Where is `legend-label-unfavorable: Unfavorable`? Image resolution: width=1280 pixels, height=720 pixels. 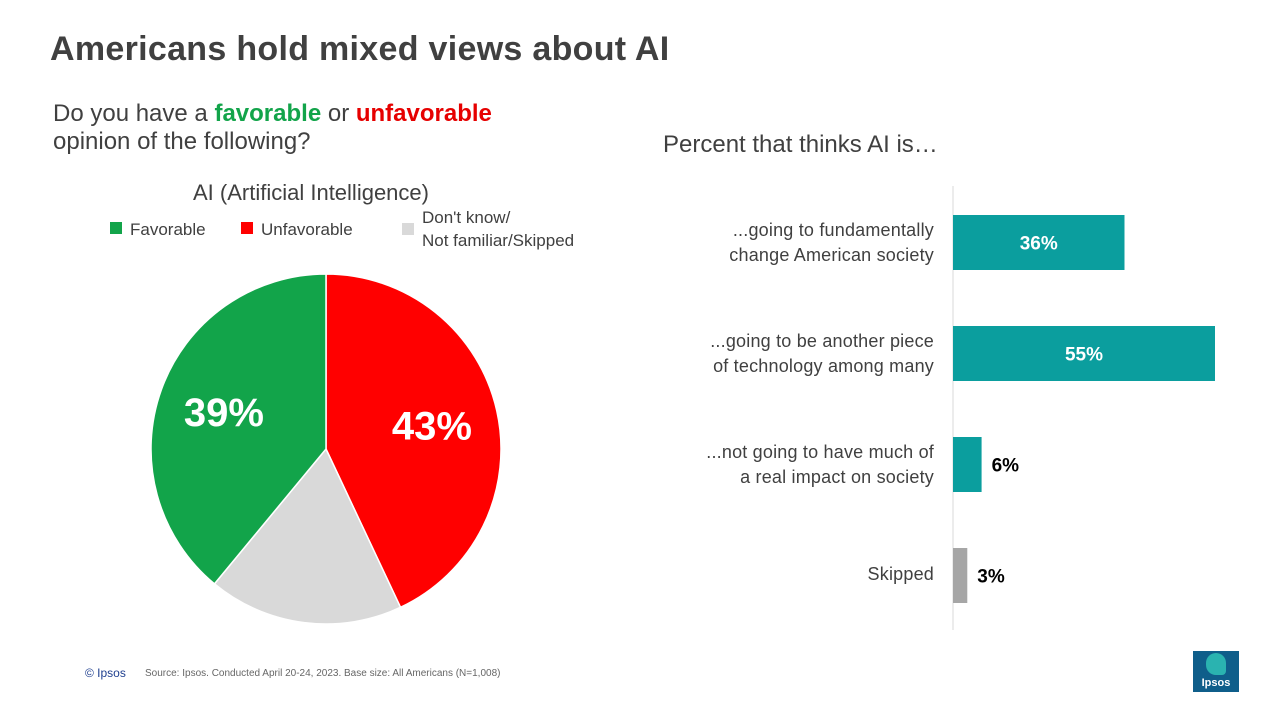 legend-label-unfavorable: Unfavorable is located at coordinates (307, 229).